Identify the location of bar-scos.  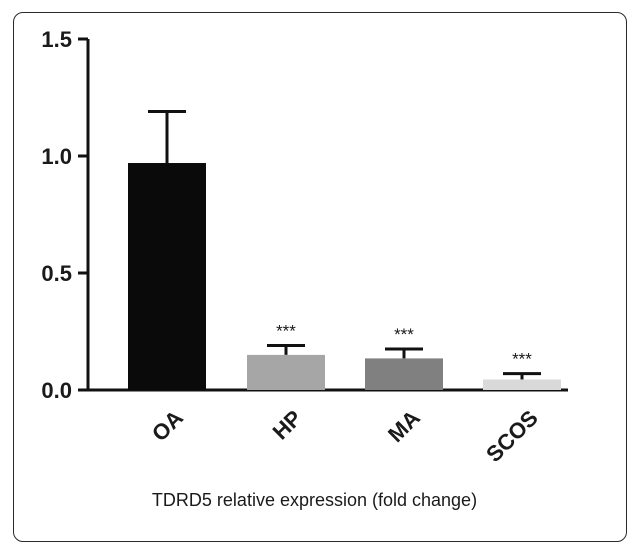
(522, 384).